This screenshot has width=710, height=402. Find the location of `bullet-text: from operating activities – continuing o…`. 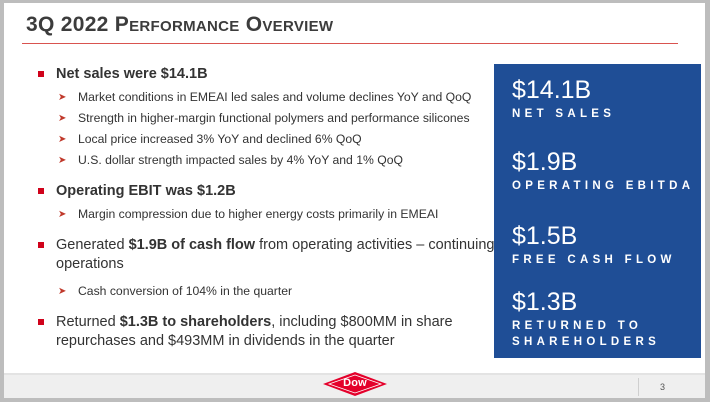

bullet-text: from operating activities – continuing o… is located at coordinates (275, 254).